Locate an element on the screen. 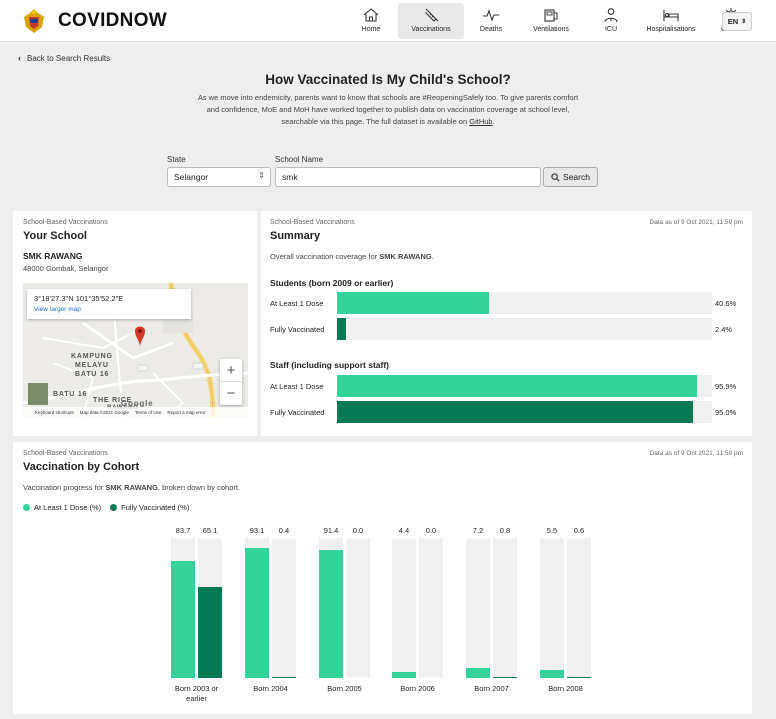 Image resolution: width=776 pixels, height=719 pixels. map-place-label: KAMPUNG is located at coordinates (92, 356).